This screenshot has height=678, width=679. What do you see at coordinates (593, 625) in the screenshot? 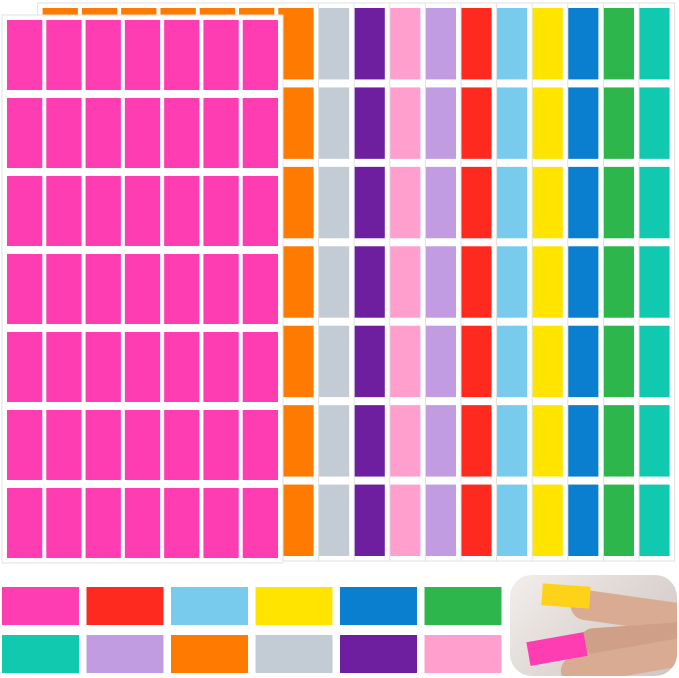
I see `usage-photo` at bounding box center [593, 625].